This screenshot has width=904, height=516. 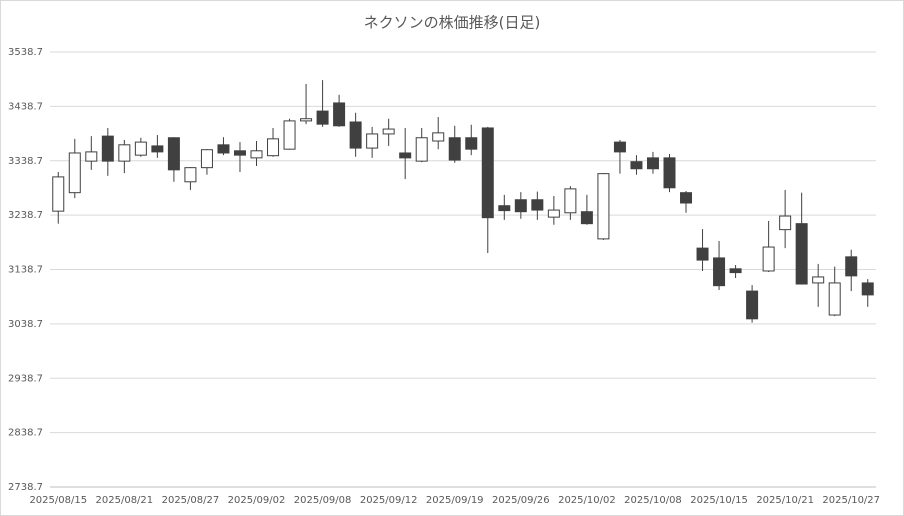 What do you see at coordinates (587, 500) in the screenshot?
I see `x-tick-label: 2025/10/02` at bounding box center [587, 500].